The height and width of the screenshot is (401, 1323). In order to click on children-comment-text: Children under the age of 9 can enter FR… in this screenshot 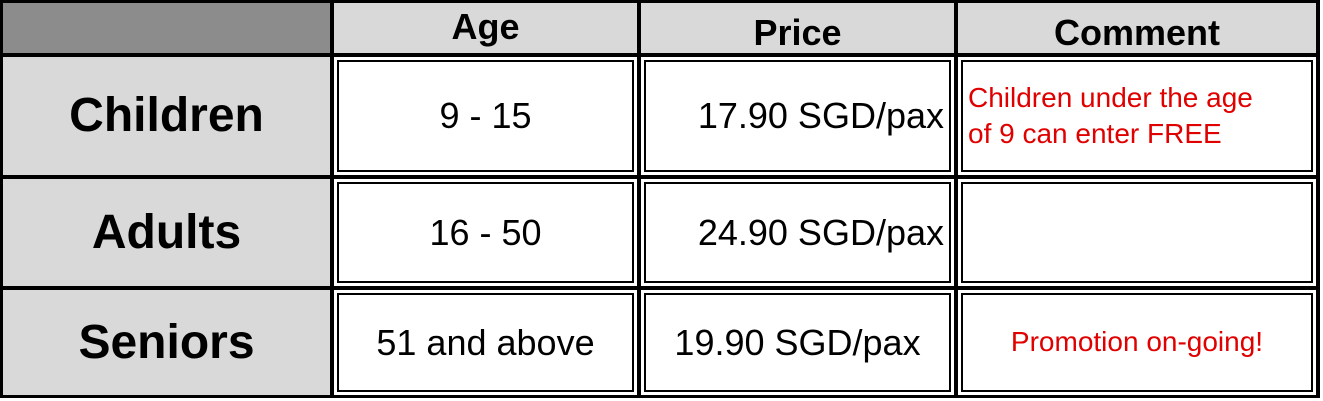, I will do `click(1110, 116)`.